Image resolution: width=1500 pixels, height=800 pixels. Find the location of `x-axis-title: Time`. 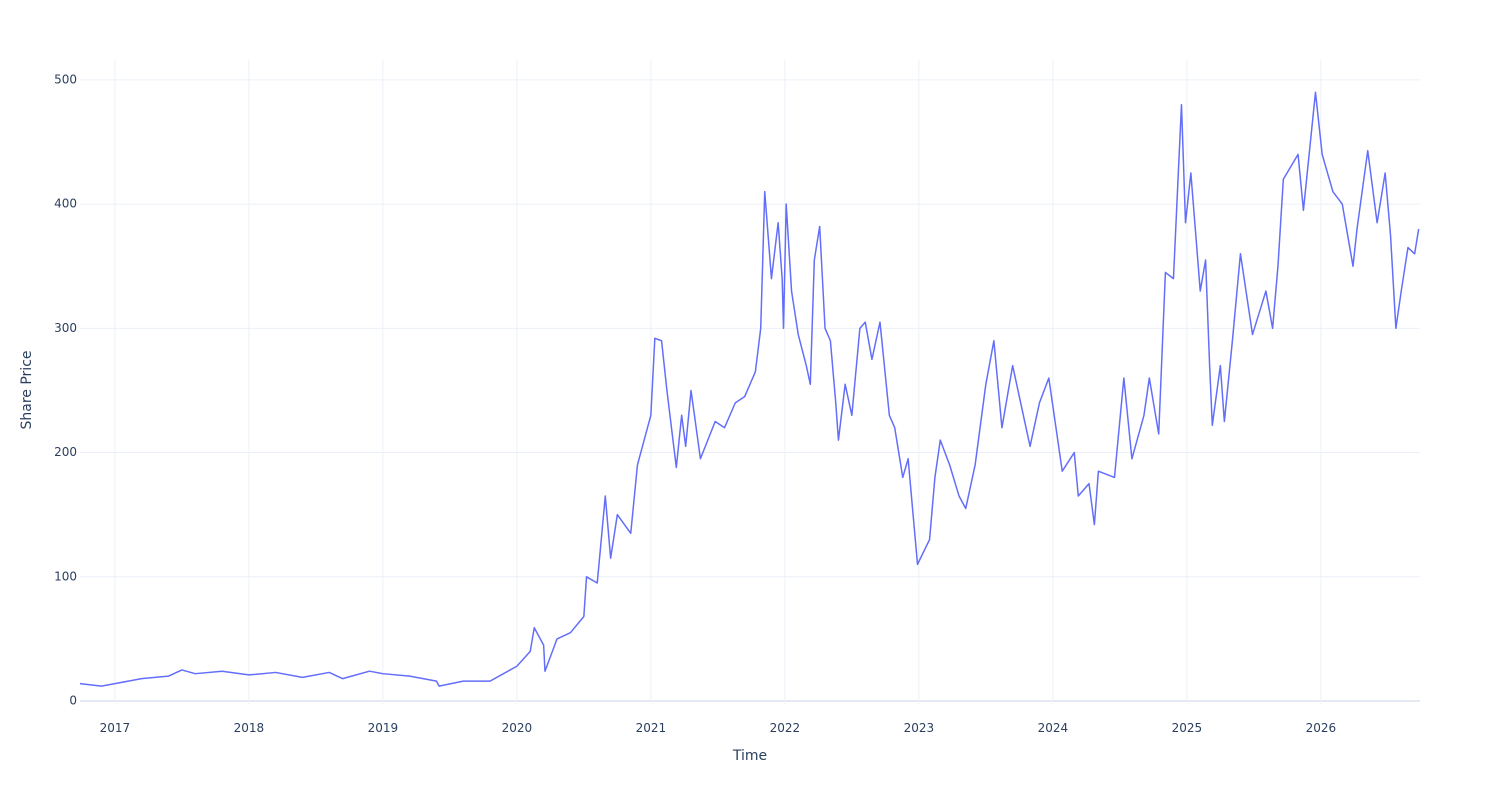

x-axis-title: Time is located at coordinates (749, 756).